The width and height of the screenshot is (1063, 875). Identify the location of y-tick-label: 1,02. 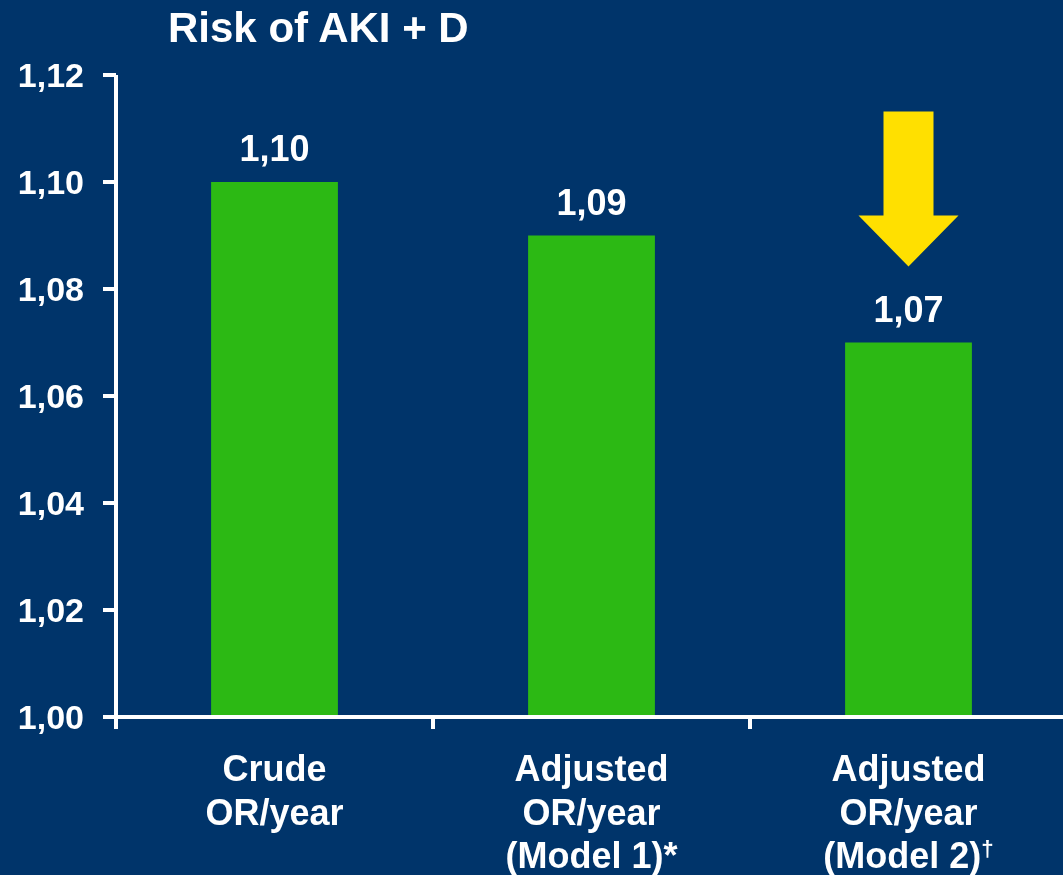
(50, 609).